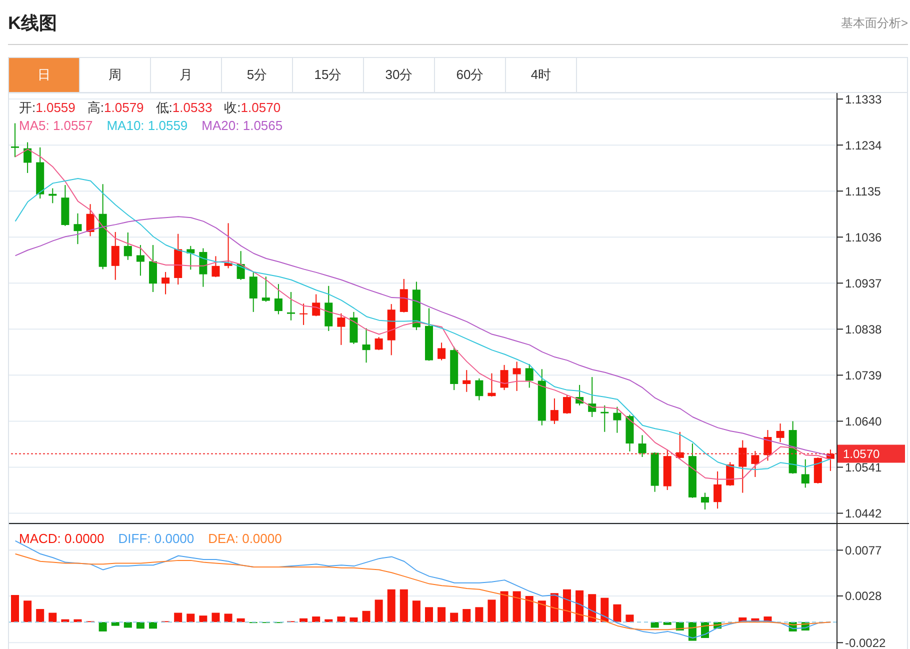 The height and width of the screenshot is (649, 910). Describe the element at coordinates (863, 596) in the screenshot. I see `y-tick-label: 0.0028` at that location.